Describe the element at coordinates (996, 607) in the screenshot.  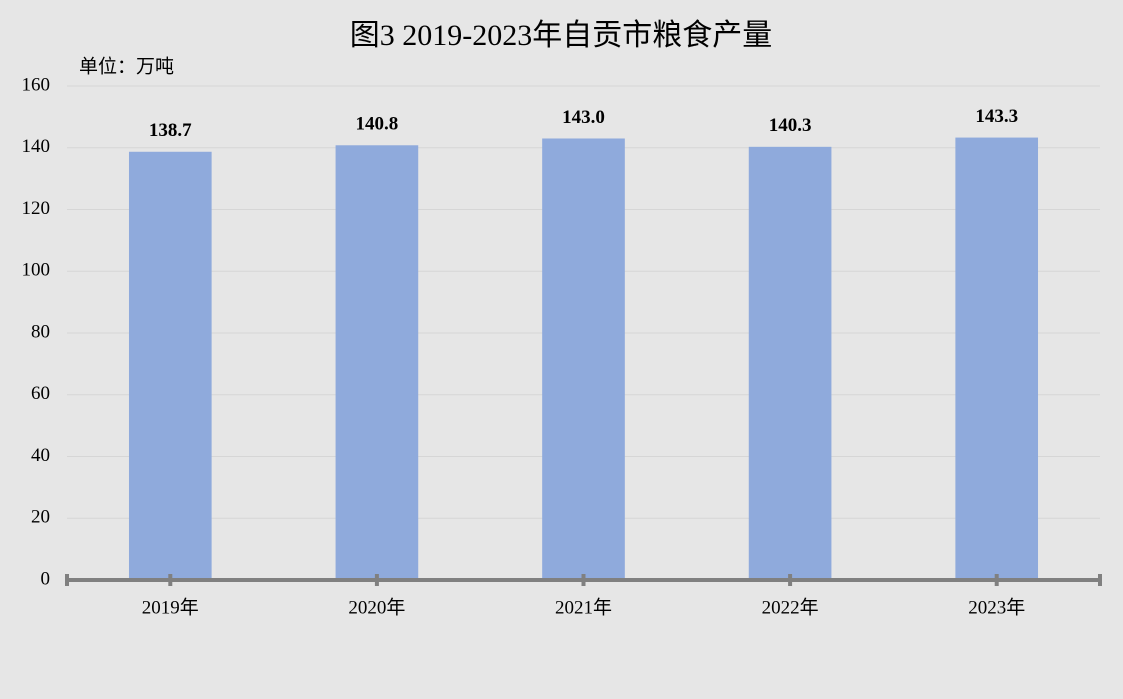
I see `x-tick-label: 2023年` at that location.